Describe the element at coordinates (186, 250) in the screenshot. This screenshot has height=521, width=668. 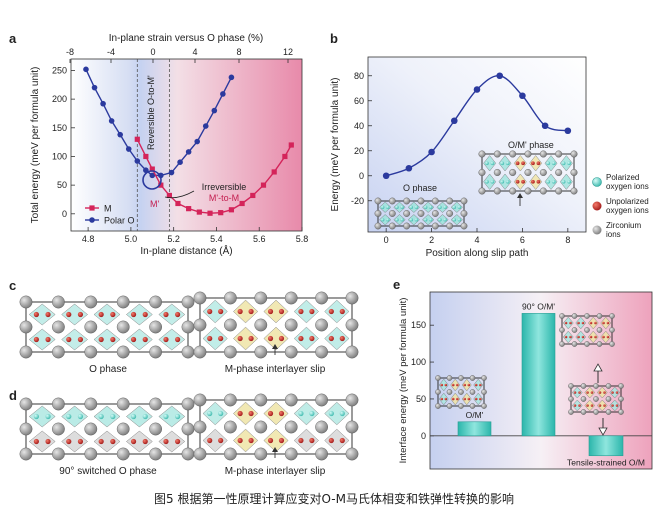
I see `x-axis-label: In-plane distance (Å)` at that location.